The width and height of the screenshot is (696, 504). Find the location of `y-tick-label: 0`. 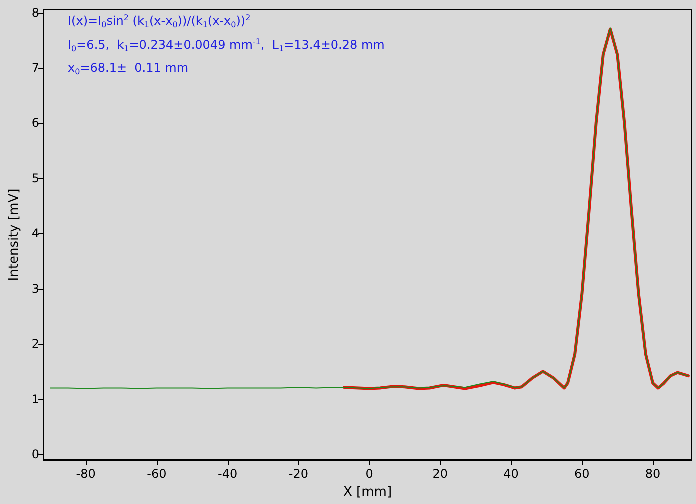

y-tick-label: 0 is located at coordinates (36, 454).